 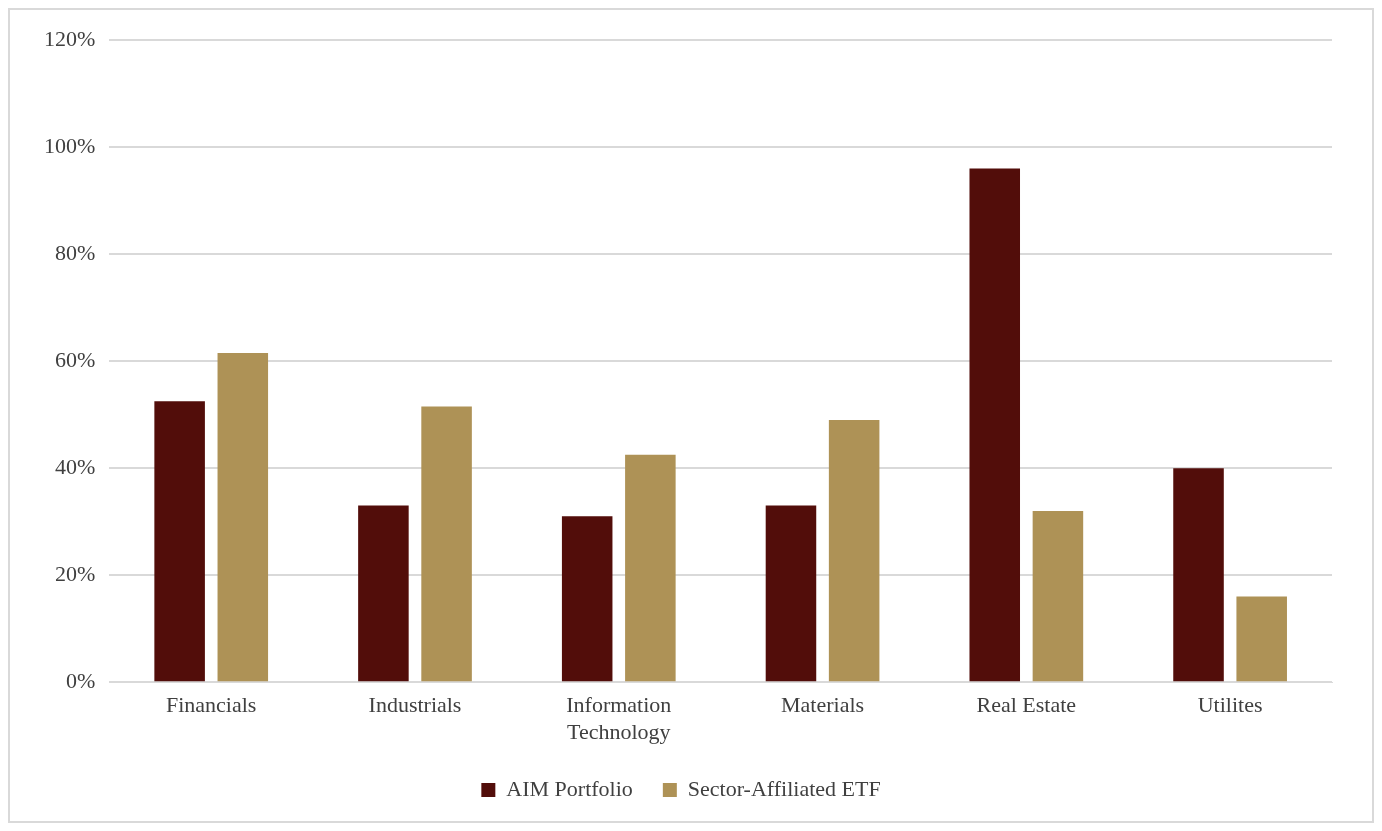 What do you see at coordinates (1026, 705) in the screenshot?
I see `x-tick-label: Real Estate` at bounding box center [1026, 705].